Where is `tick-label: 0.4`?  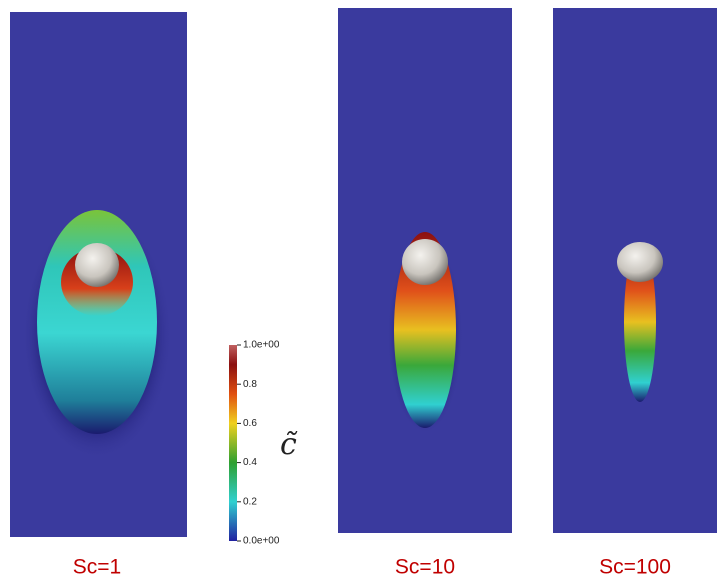 tick-label: 0.4 is located at coordinates (250, 462).